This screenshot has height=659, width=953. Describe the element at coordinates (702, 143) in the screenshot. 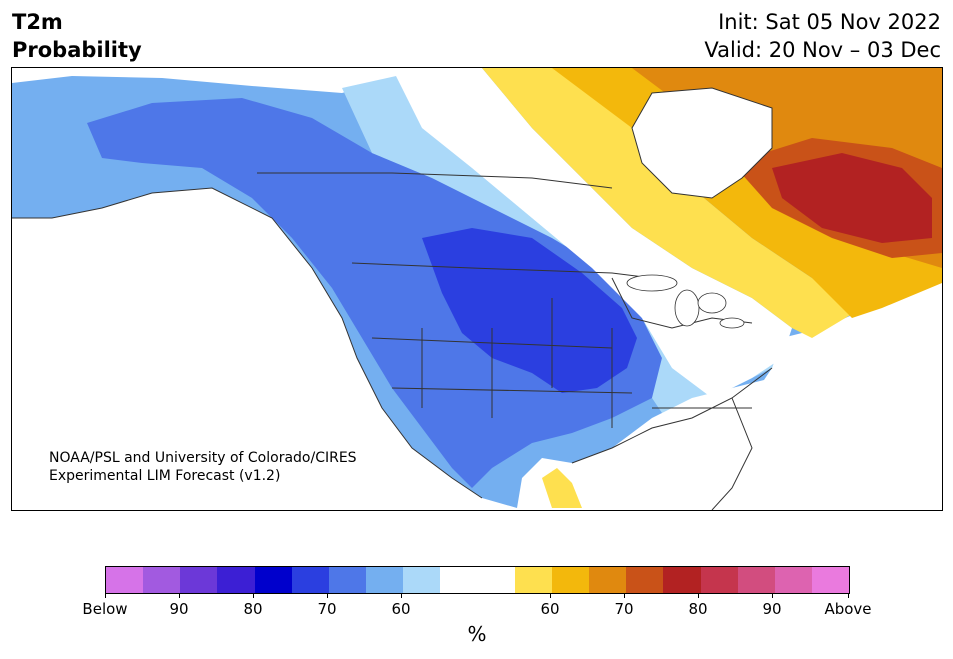

I see `hudson-bay` at that location.